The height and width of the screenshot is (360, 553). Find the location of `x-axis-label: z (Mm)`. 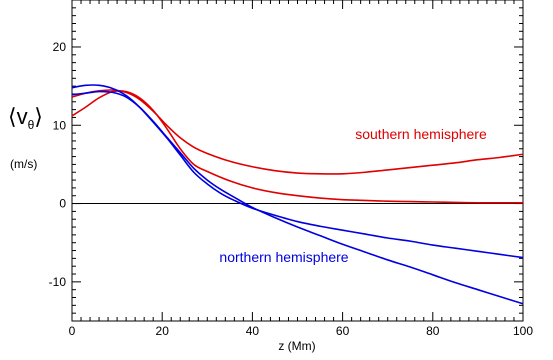

x-axis-label: z (Mm) is located at coordinates (296, 346).